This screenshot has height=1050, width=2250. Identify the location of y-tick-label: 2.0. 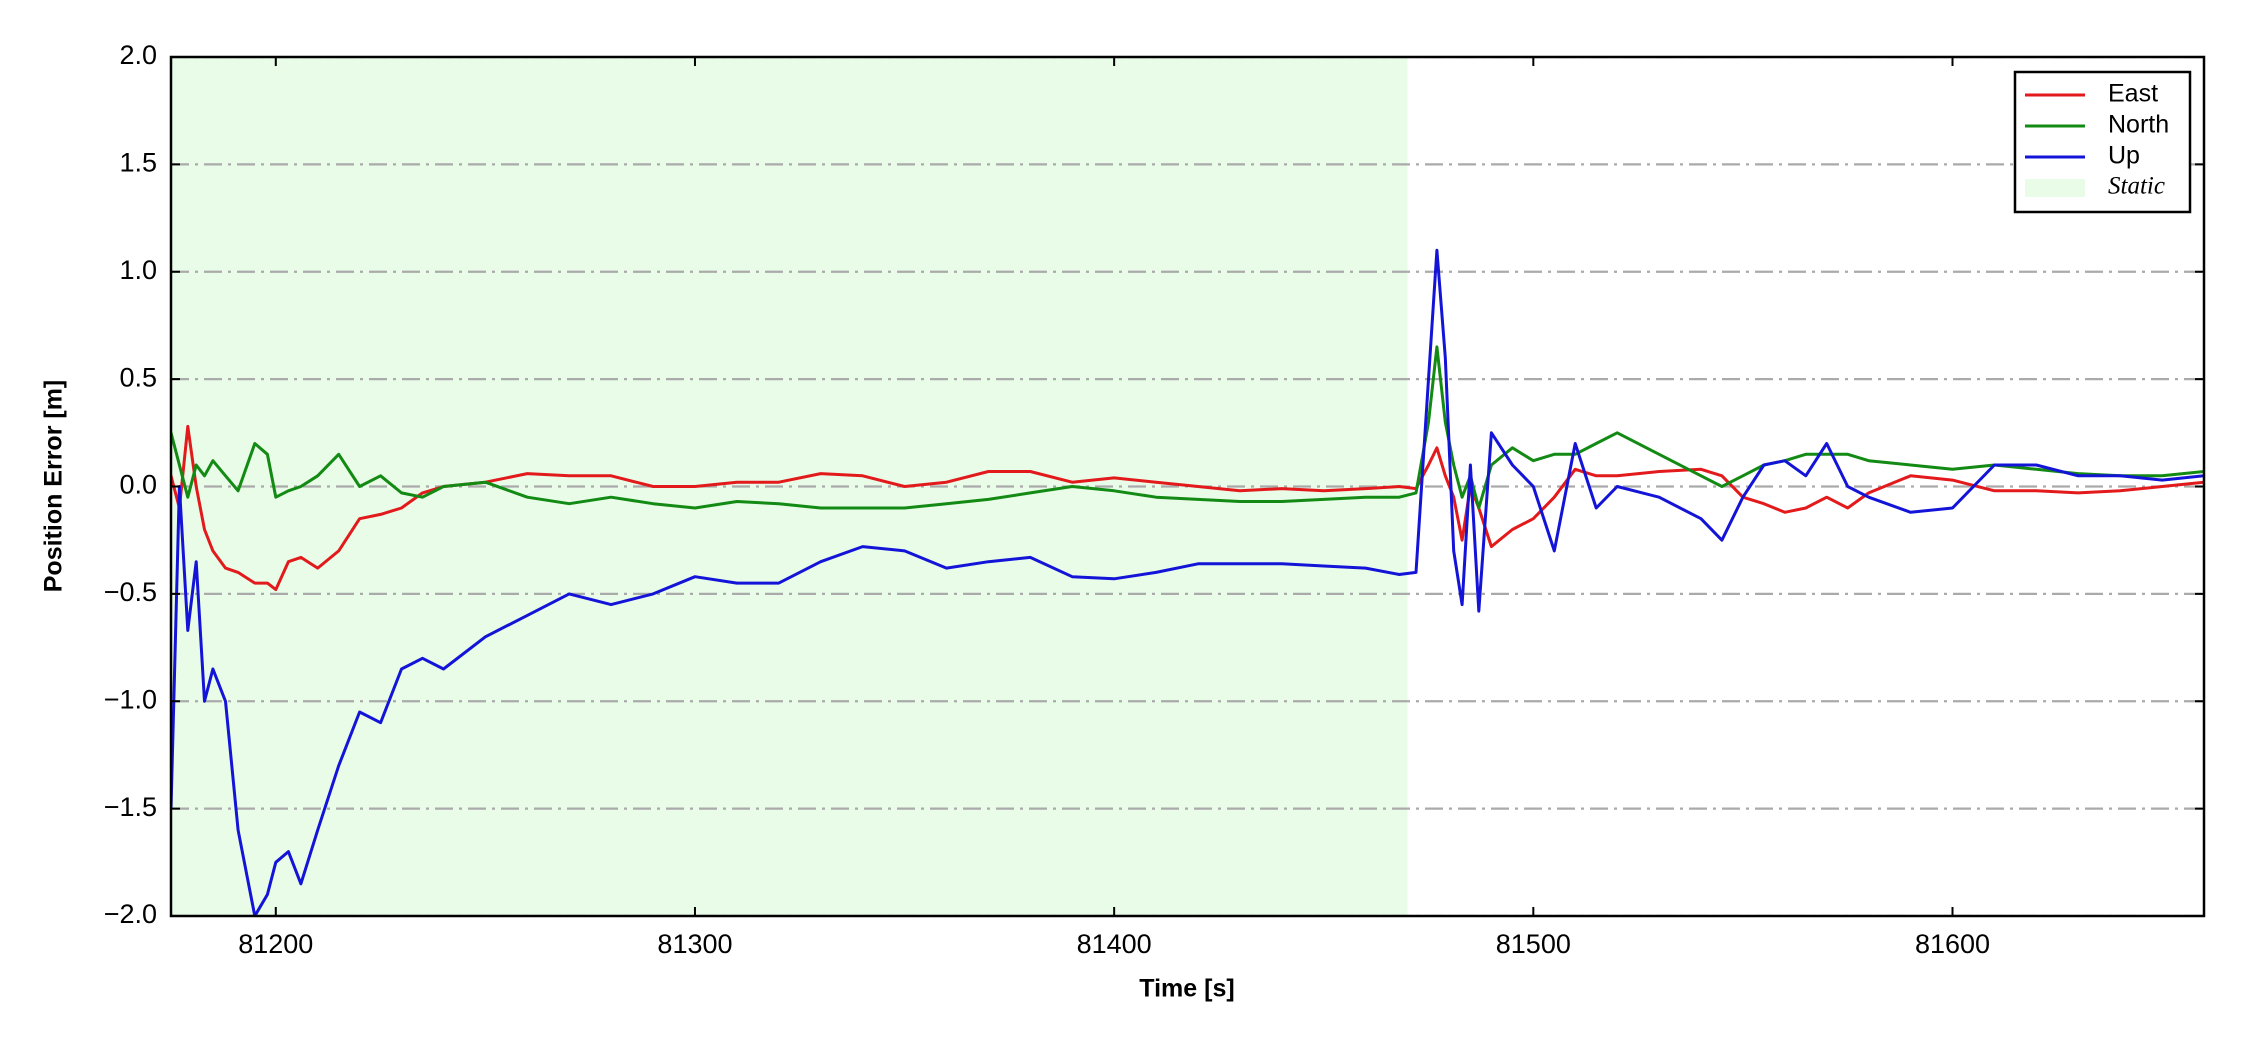
(138, 55).